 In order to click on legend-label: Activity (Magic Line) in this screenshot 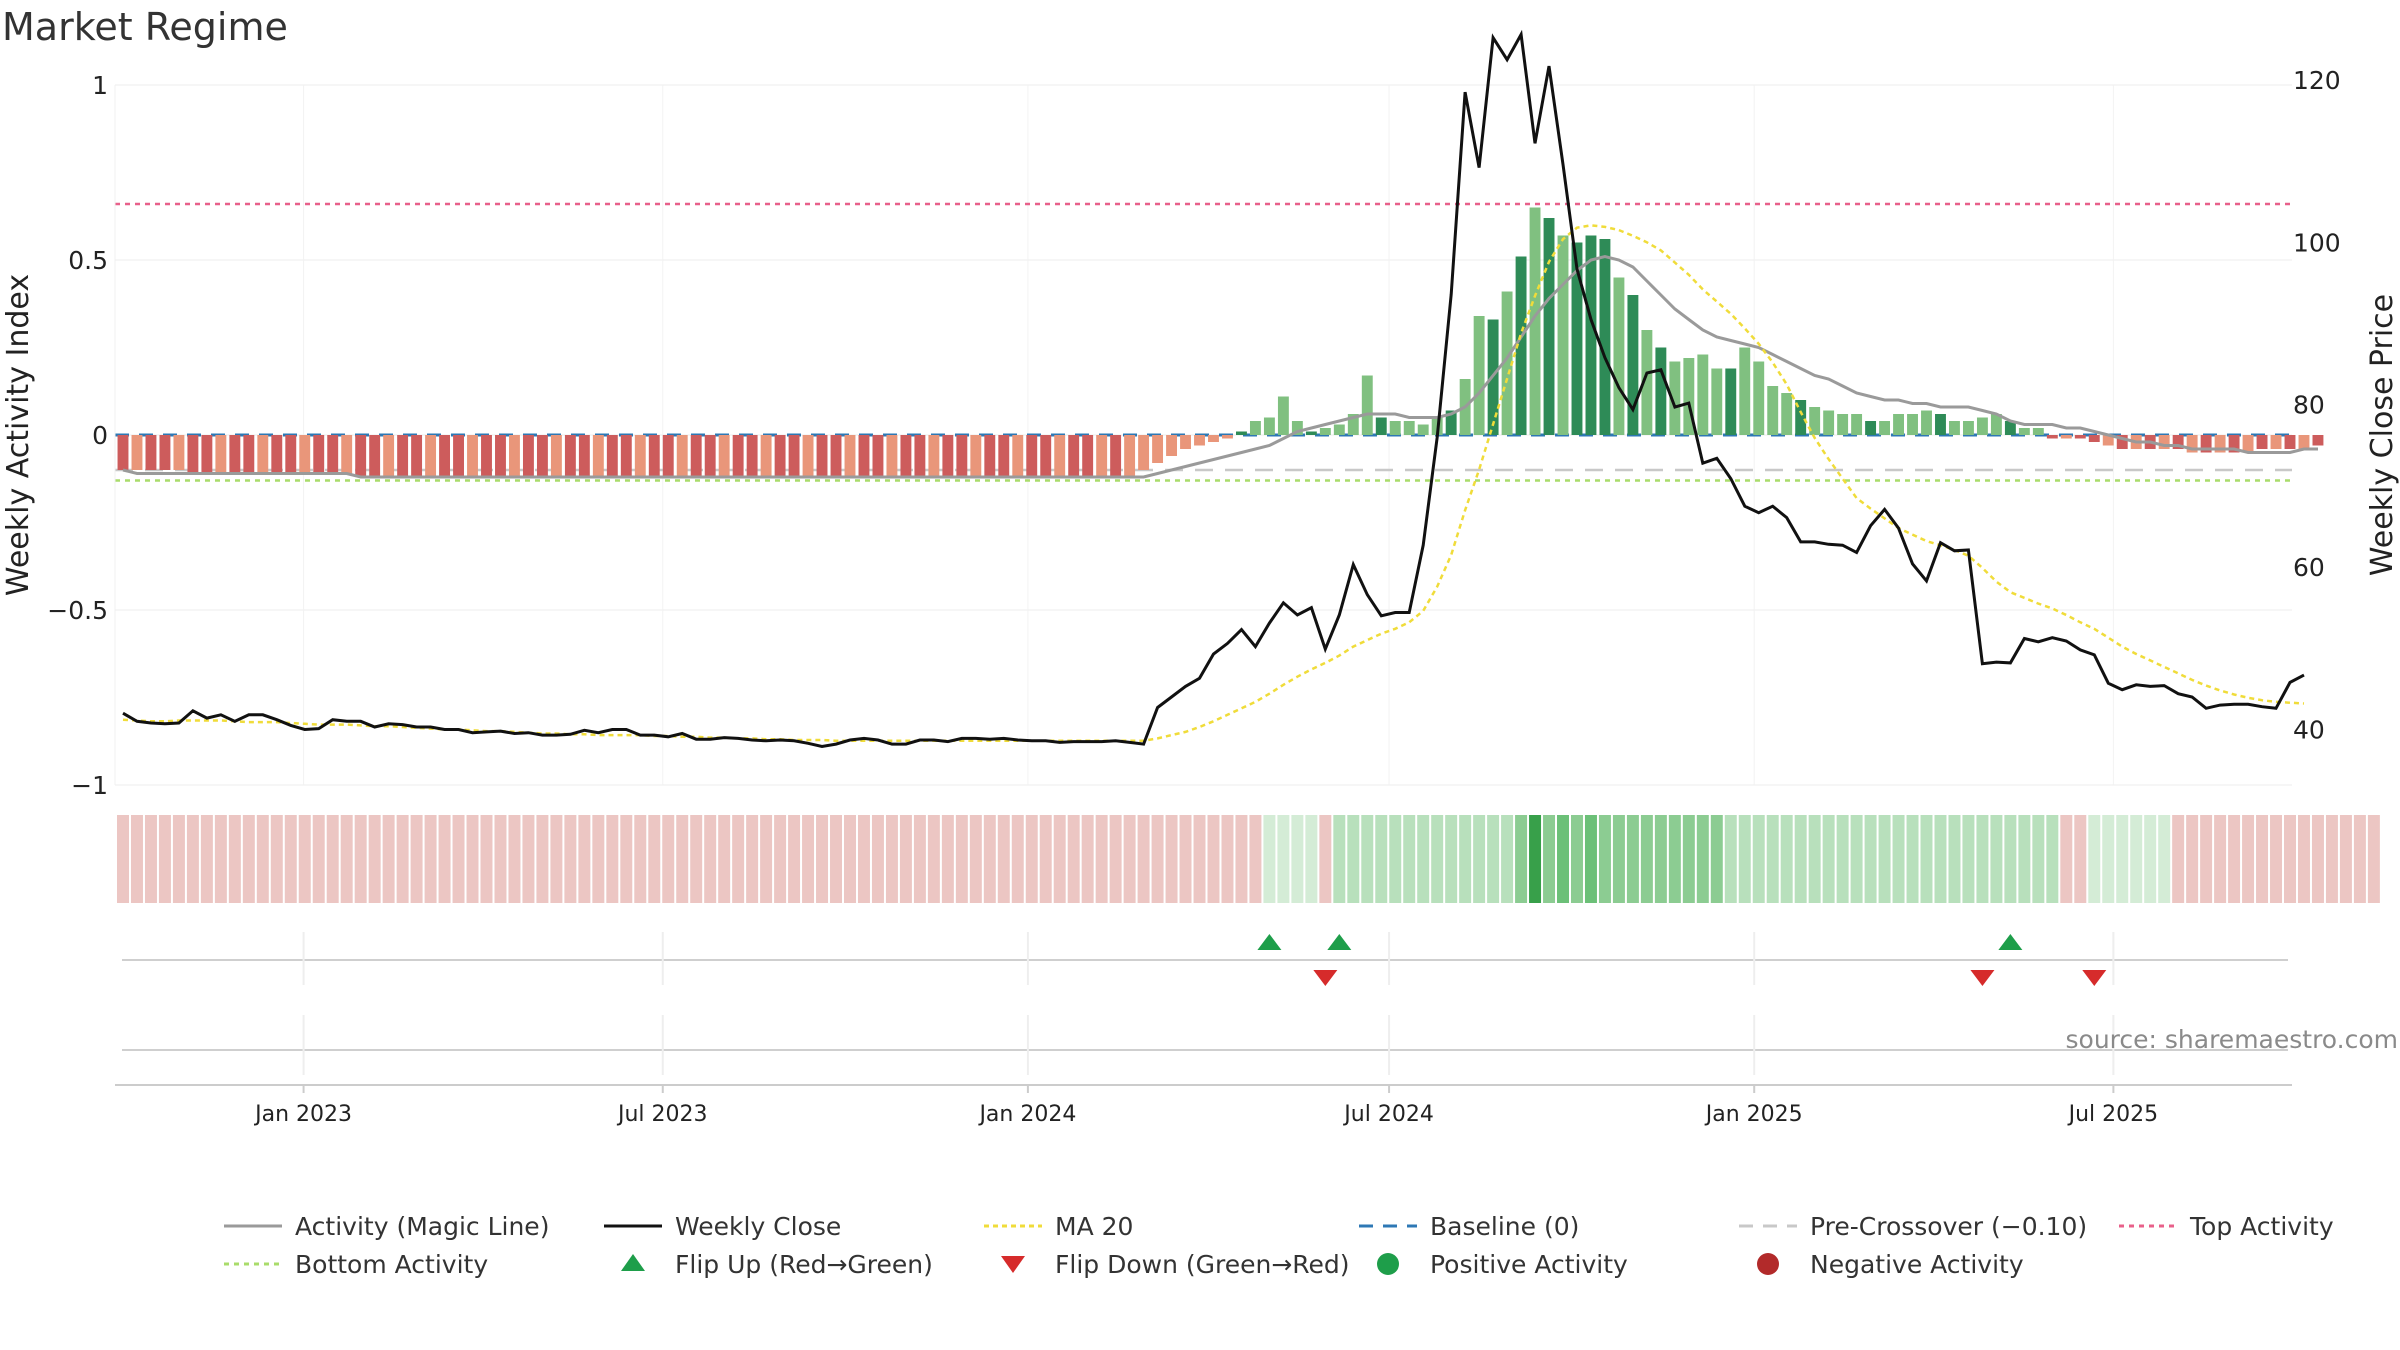, I will do `click(422, 1226)`.